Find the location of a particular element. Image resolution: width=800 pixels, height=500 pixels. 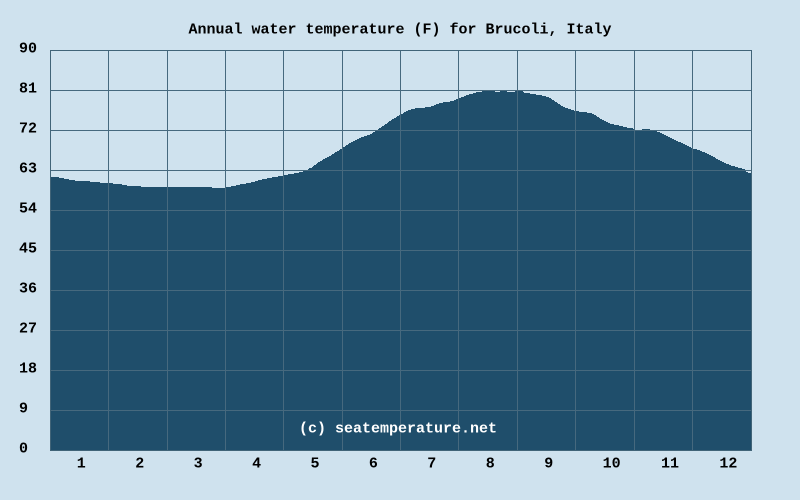

svg-text: 45 is located at coordinates (28, 249).